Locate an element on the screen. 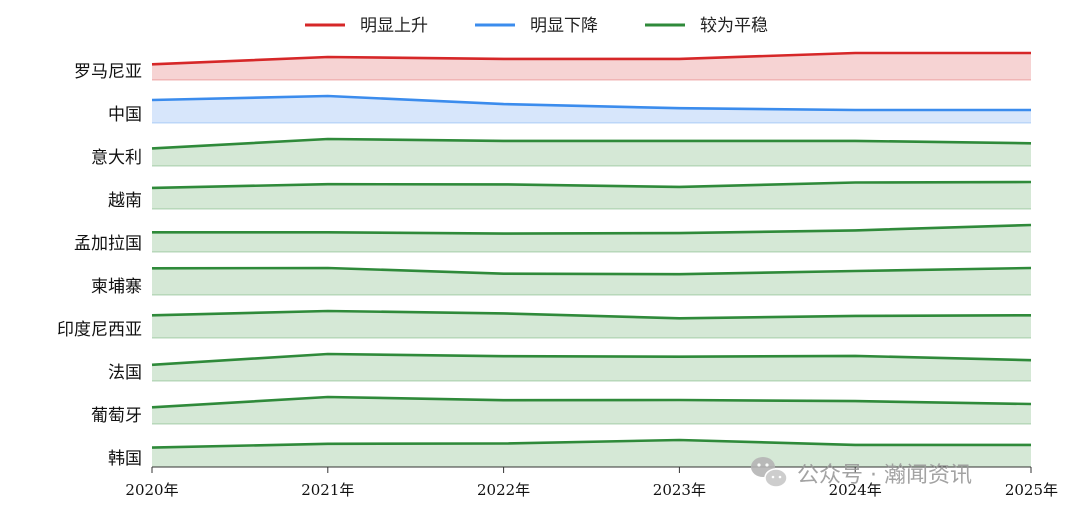  row-label-7: 印度尼西亚 is located at coordinates (99, 330).